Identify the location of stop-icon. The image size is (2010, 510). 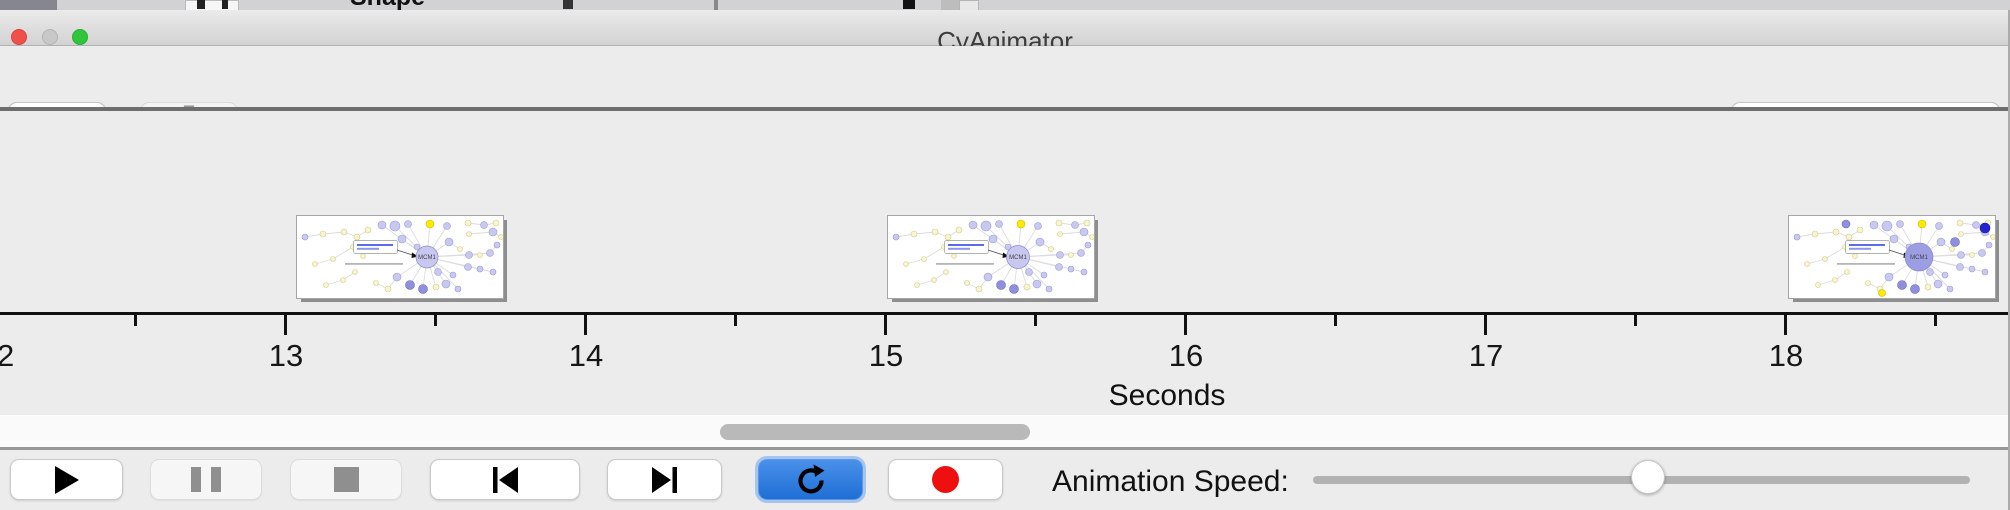
(346, 479).